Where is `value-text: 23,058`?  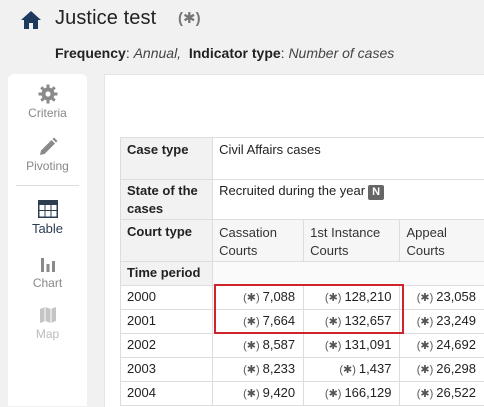 value-text: 23,058 is located at coordinates (456, 296).